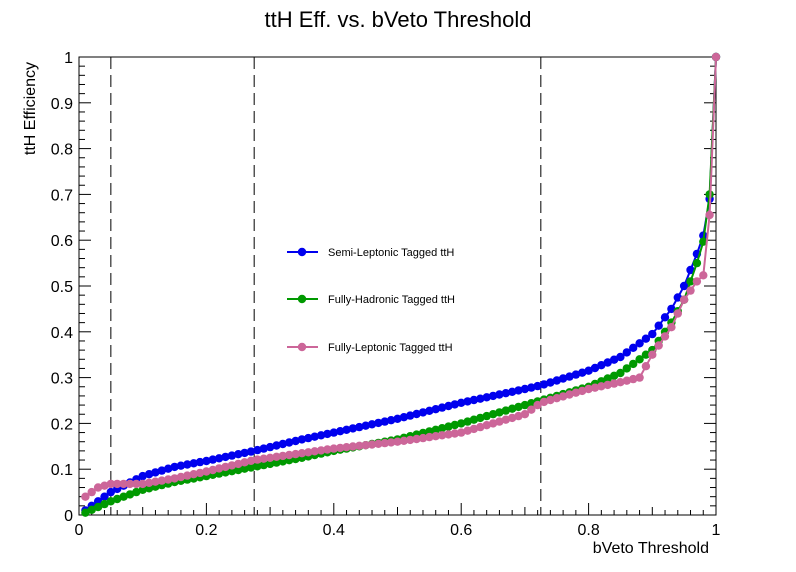 The width and height of the screenshot is (796, 572). I want to click on y-tick-label: 0.4, so click(62, 333).